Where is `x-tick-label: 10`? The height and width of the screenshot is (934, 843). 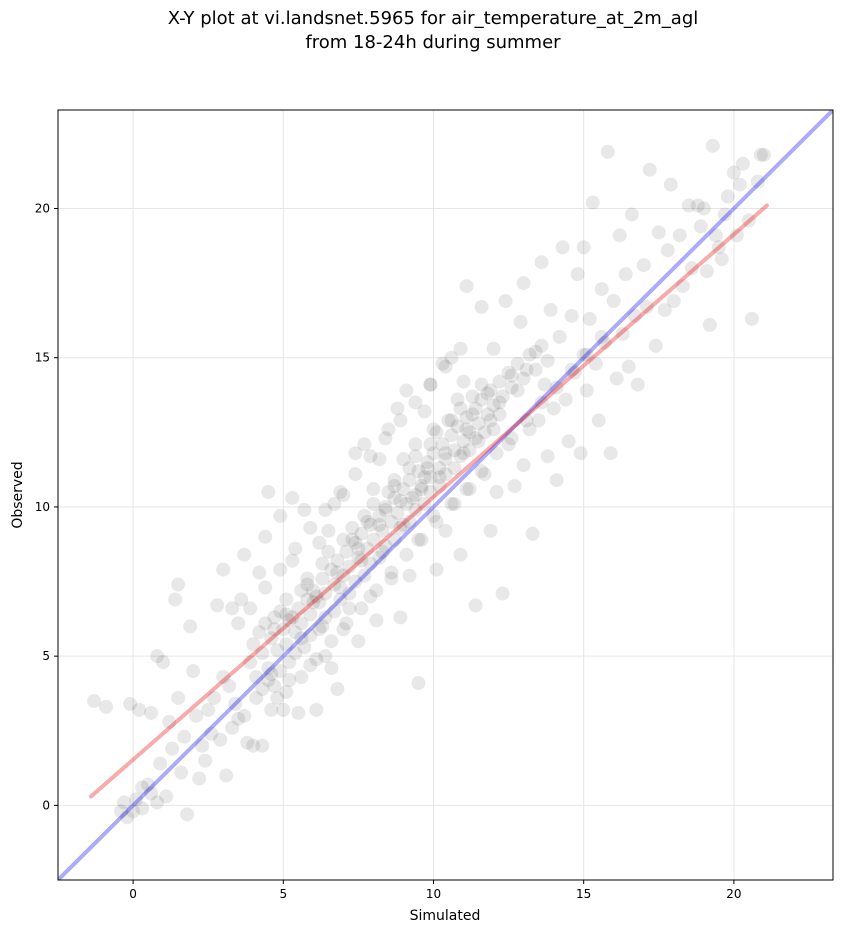
x-tick-label: 10 is located at coordinates (433, 894).